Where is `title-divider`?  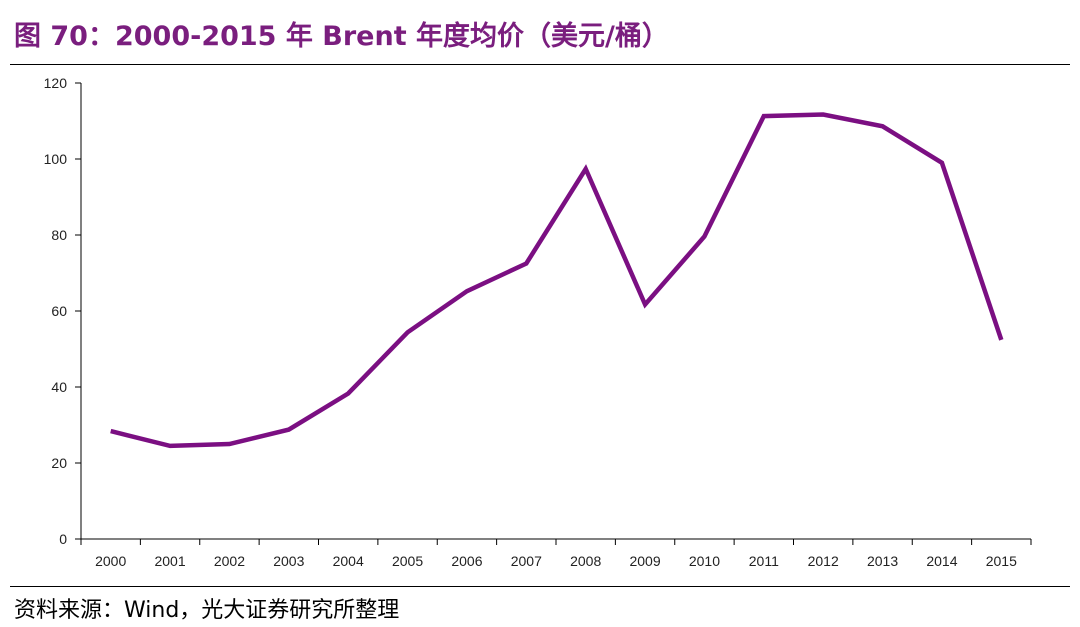 title-divider is located at coordinates (540, 64).